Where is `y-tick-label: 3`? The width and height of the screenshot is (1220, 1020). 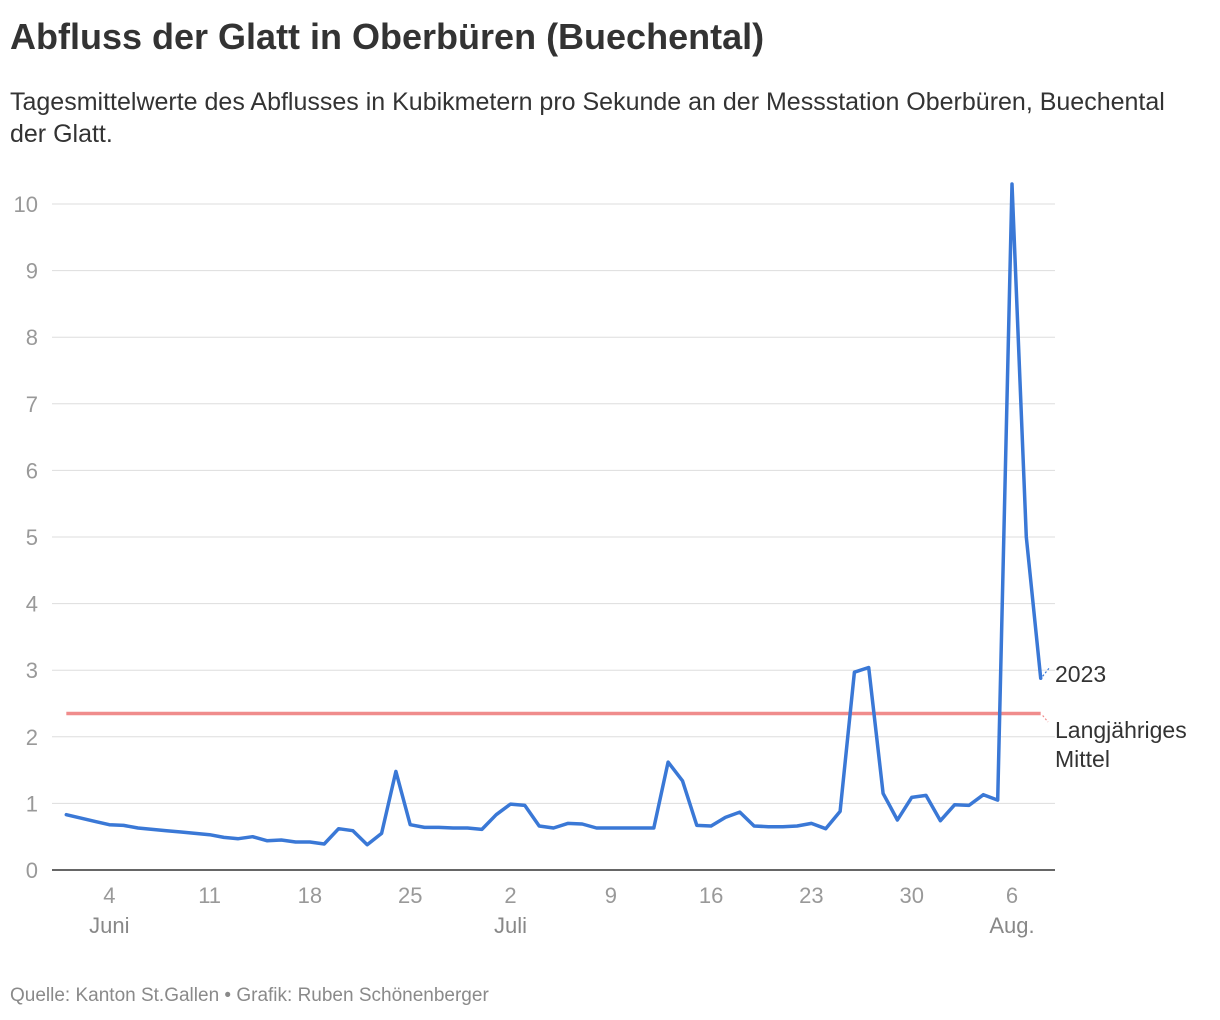 y-tick-label: 3 is located at coordinates (32, 670).